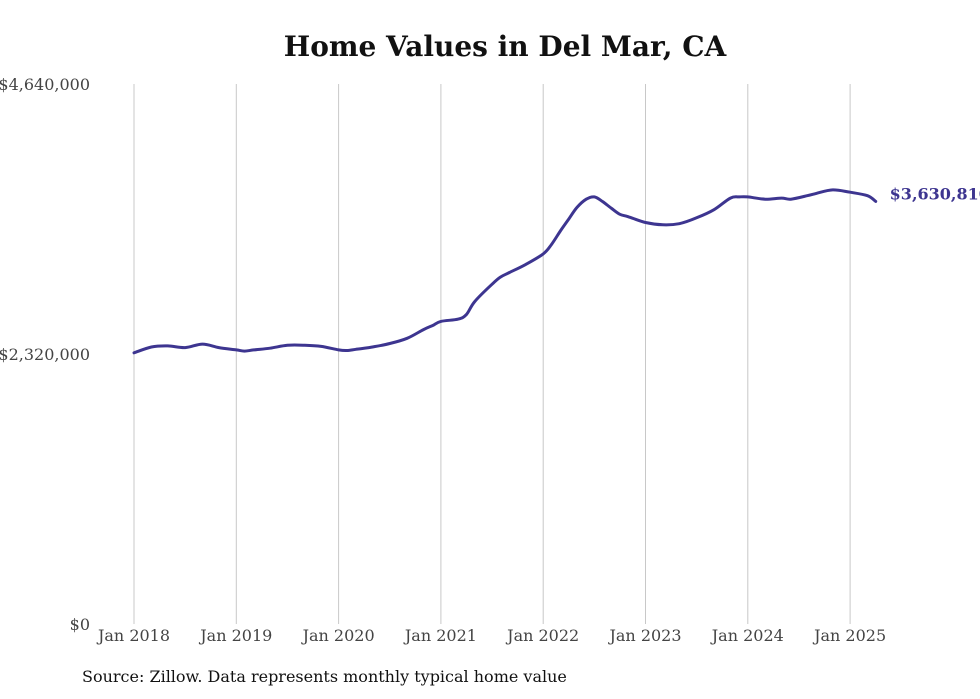 This screenshot has height=699, width=980. What do you see at coordinates (644, 635) in the screenshot?
I see `x-tick-label: Jan 2023` at bounding box center [644, 635].